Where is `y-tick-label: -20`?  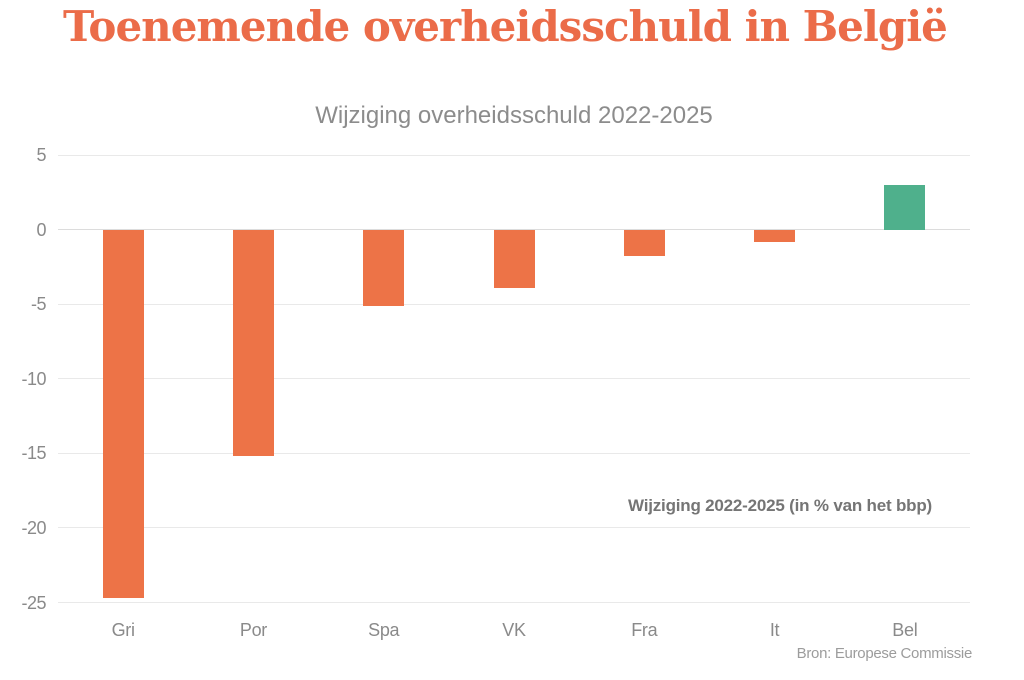
y-tick-label: -20 is located at coordinates (33, 527).